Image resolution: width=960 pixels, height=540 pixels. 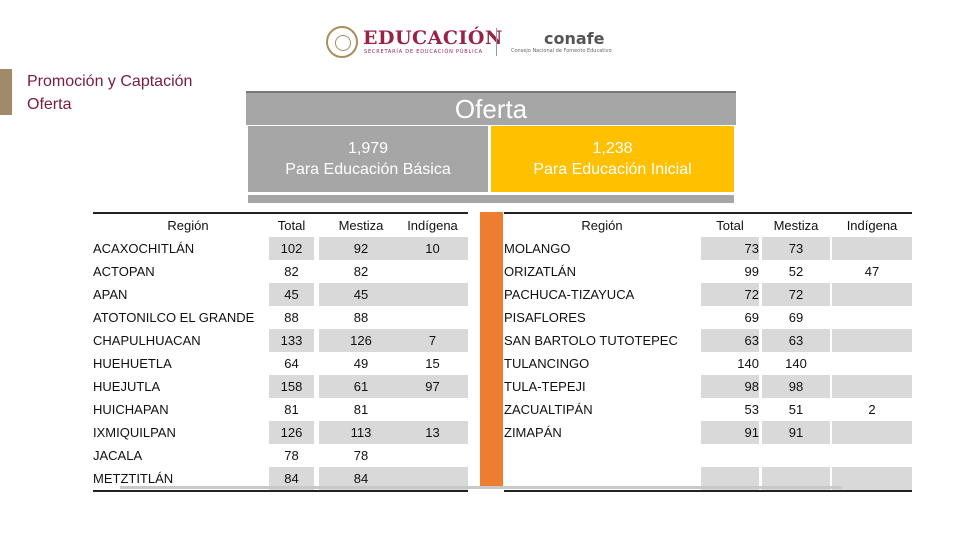 What do you see at coordinates (280, 213) in the screenshot?
I see `table-top-rule` at bounding box center [280, 213].